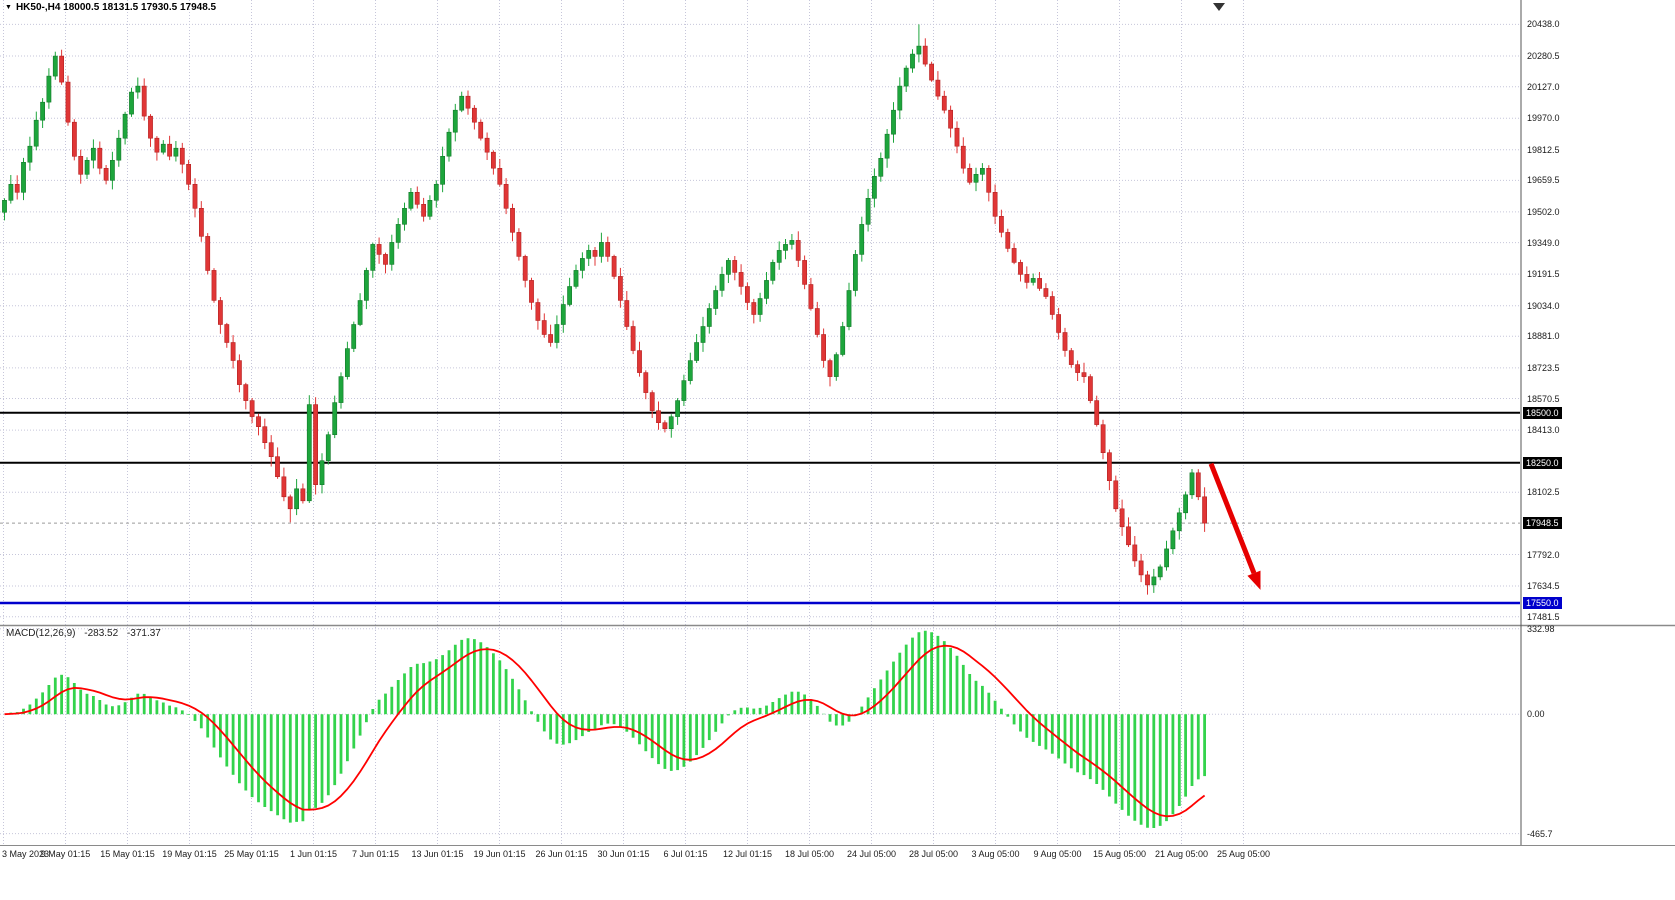  Describe the element at coordinates (101, 633) in the screenshot. I see `macd-main-value: -283.52` at that location.